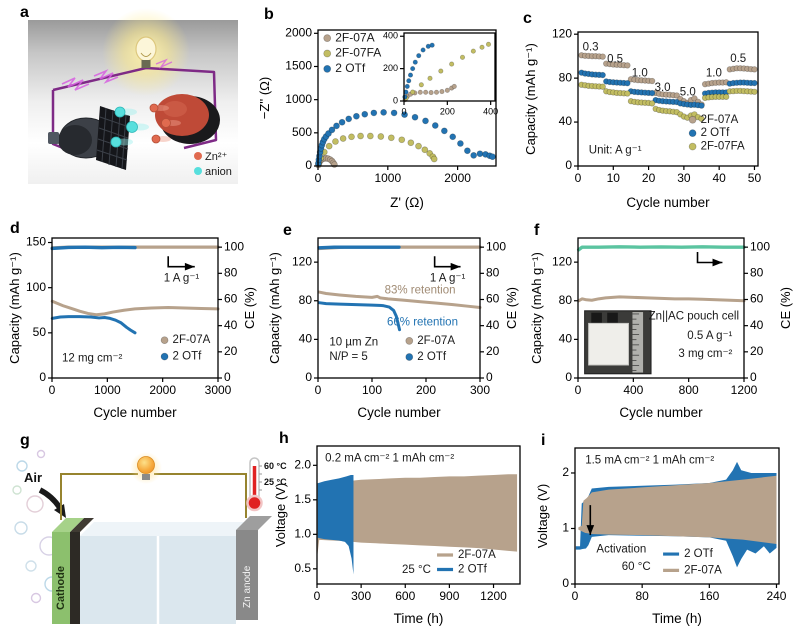 This screenshot has width=799, height=630. Describe the element at coordinates (420, 291) in the screenshot. I see `annotation: 83% retention` at that location.